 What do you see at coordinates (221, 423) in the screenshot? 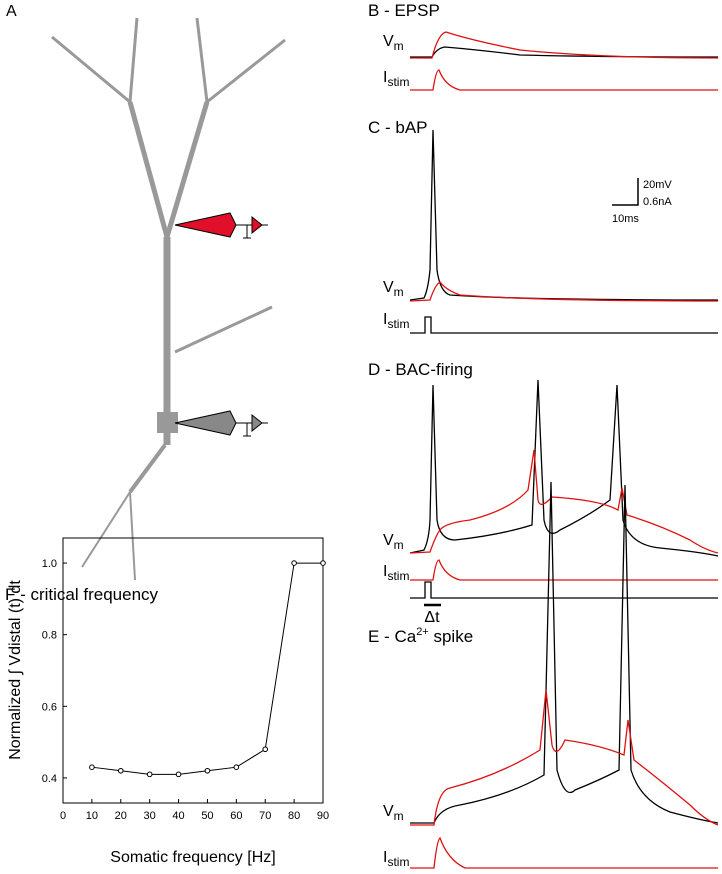
I see `electrode-somatic` at bounding box center [221, 423].